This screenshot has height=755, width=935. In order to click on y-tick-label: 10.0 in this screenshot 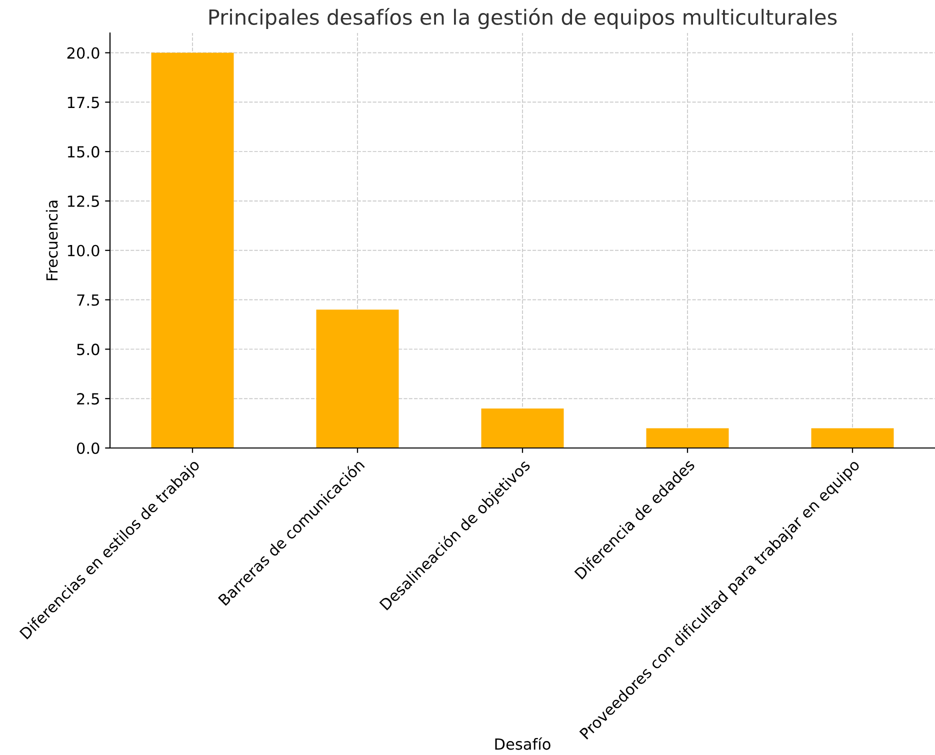, I will do `click(84, 250)`.